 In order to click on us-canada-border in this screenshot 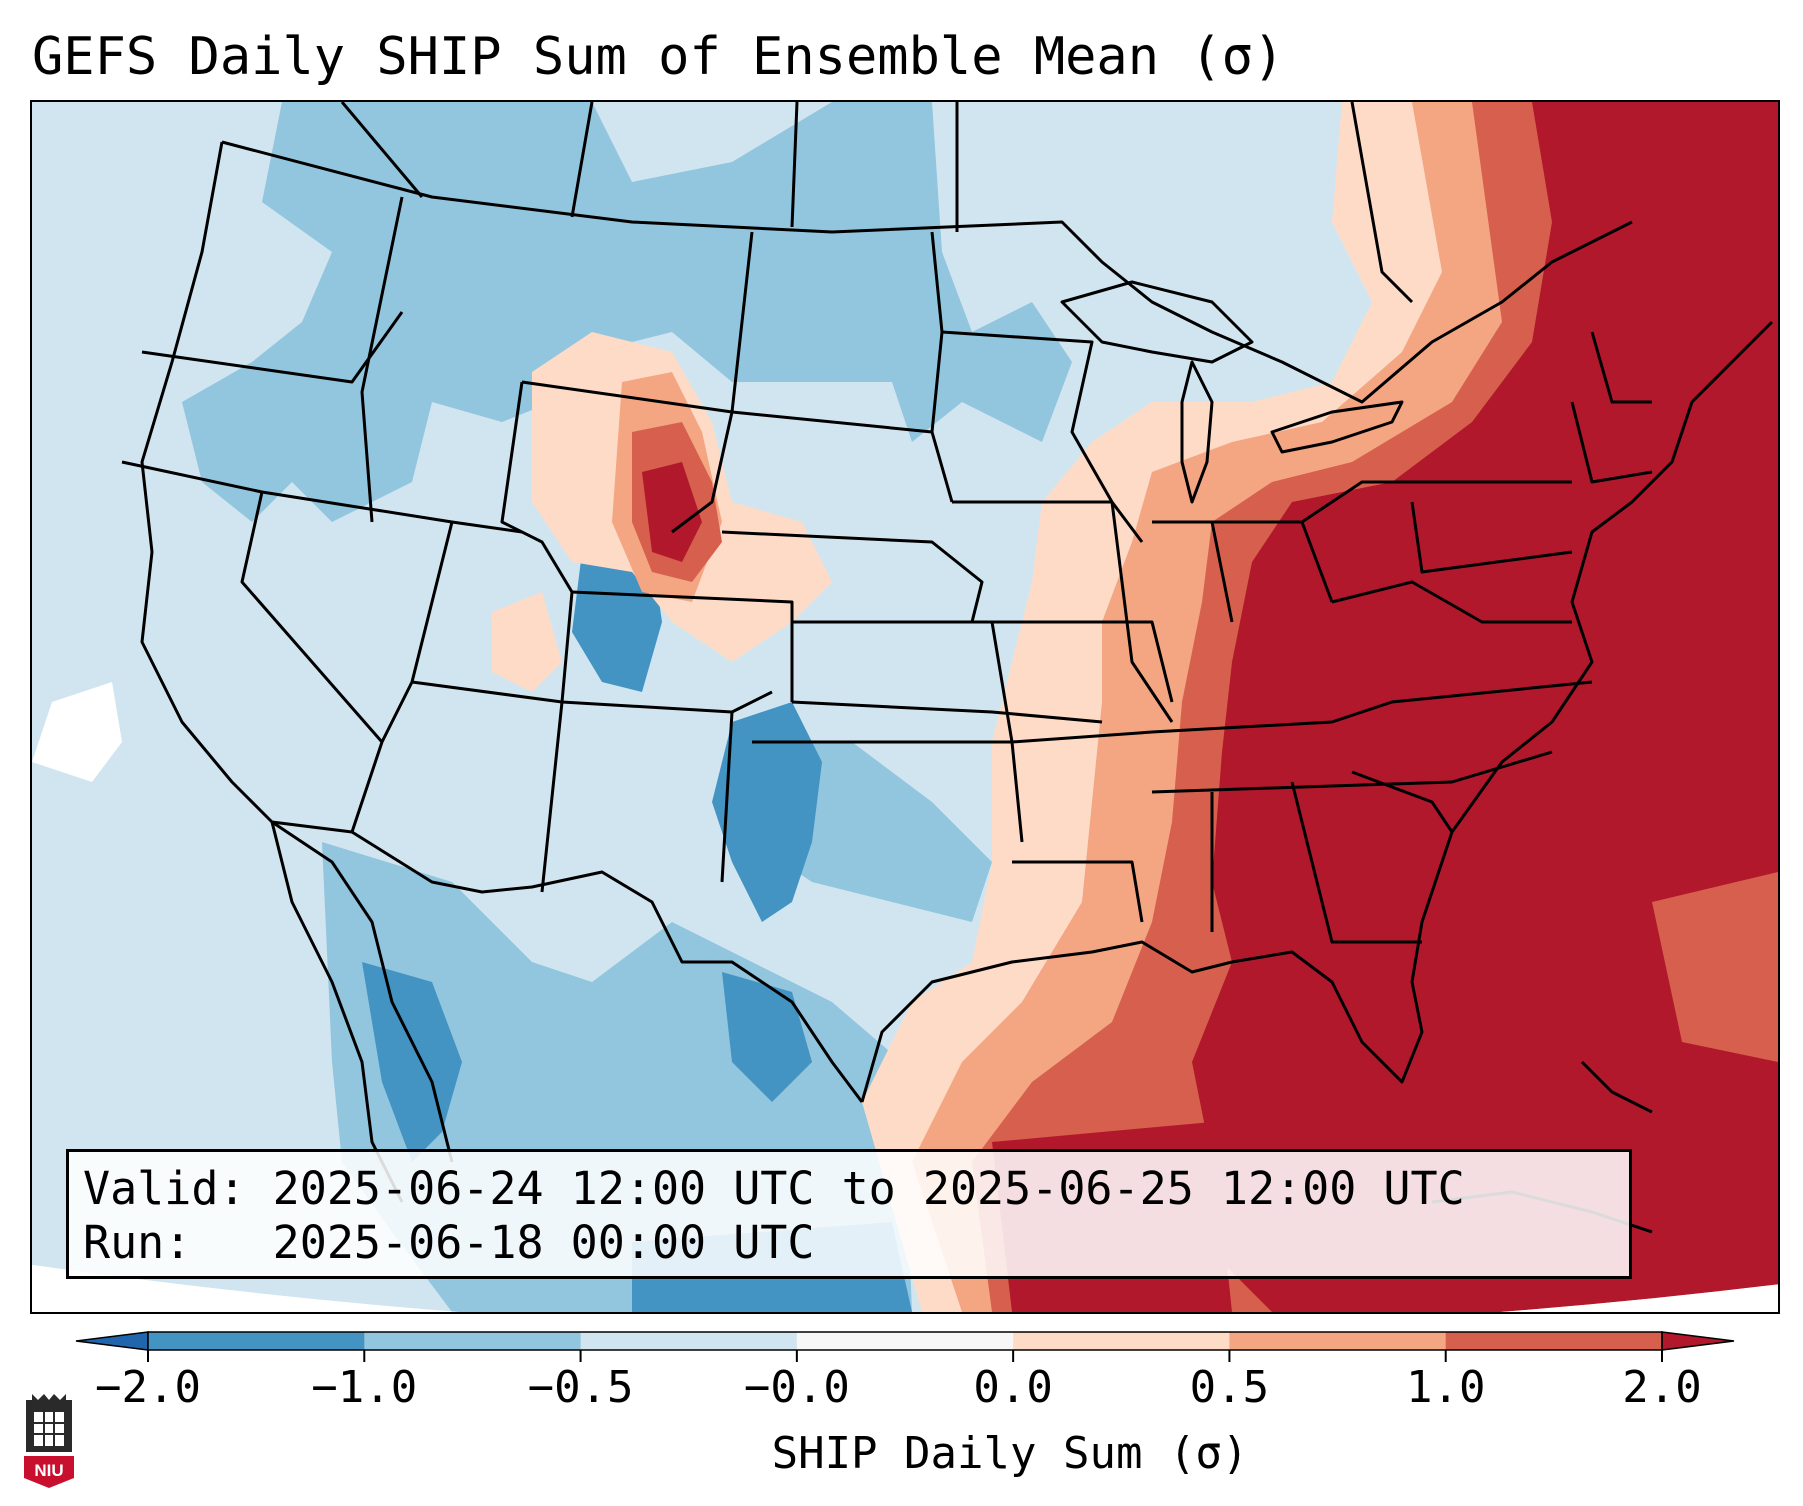, I will do `click(927, 272)`.